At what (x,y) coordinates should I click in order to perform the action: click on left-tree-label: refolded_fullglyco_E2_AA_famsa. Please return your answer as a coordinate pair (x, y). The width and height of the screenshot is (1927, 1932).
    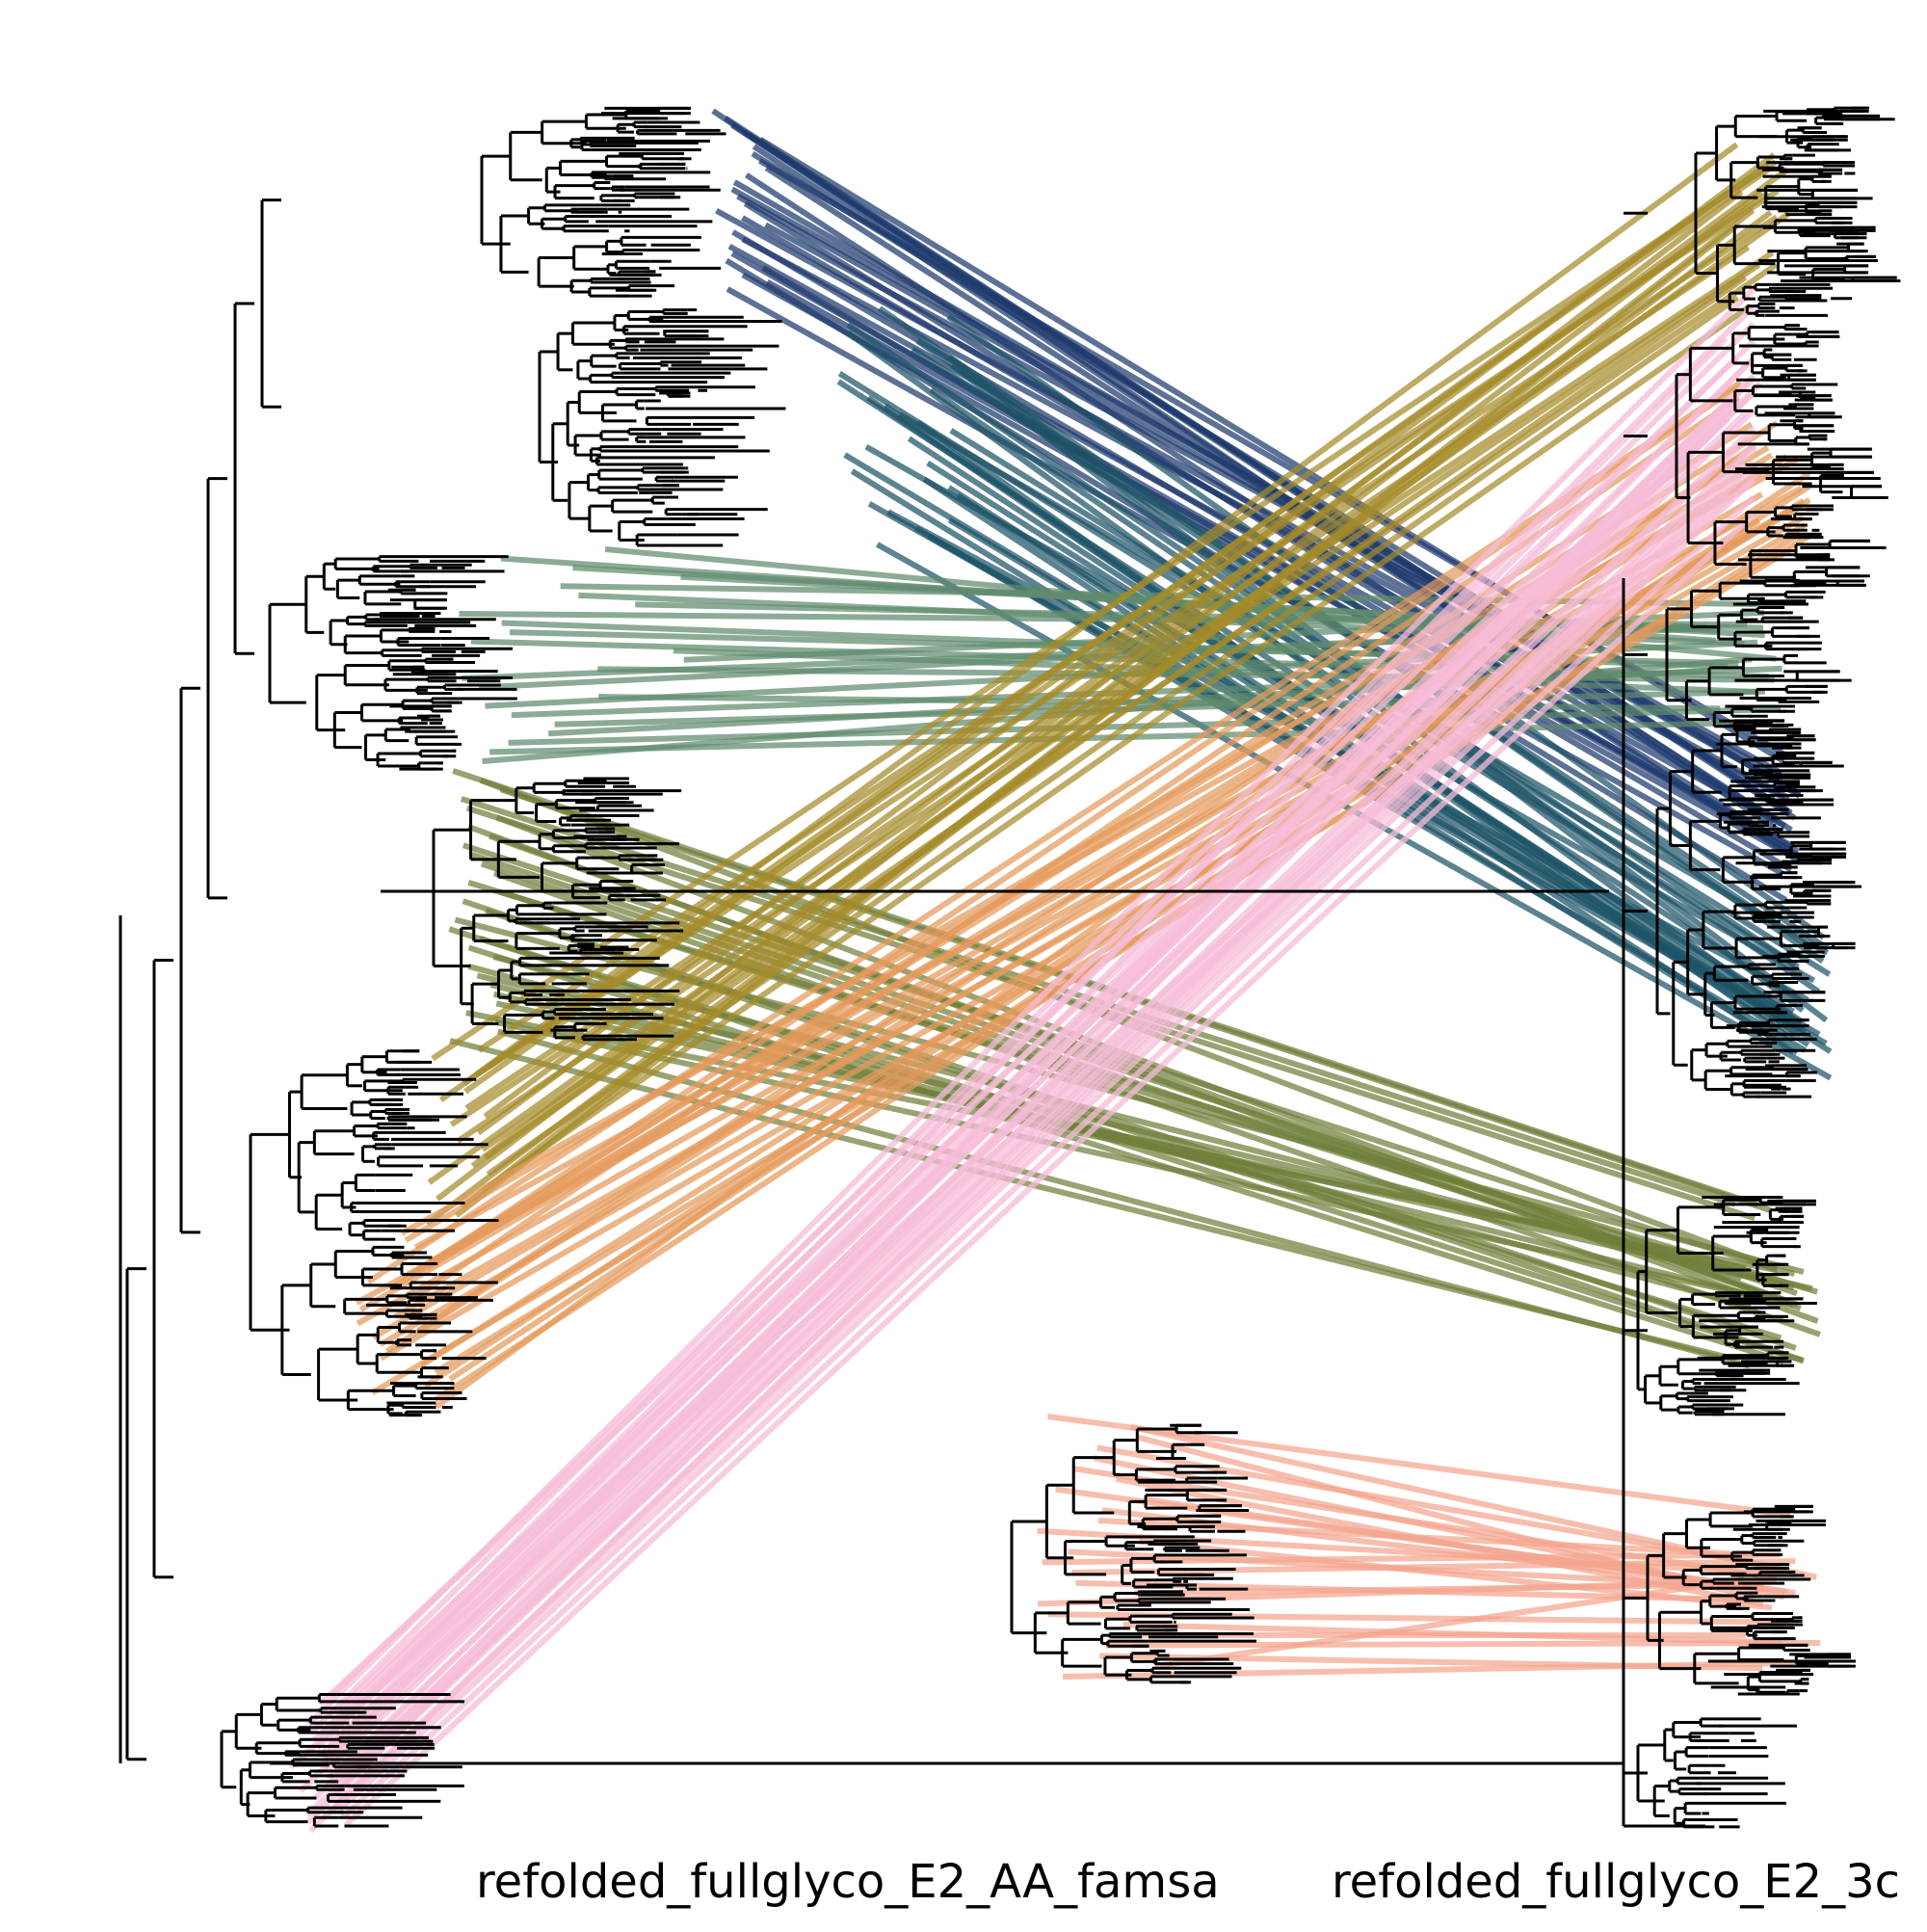
    Looking at the image, I should click on (848, 1882).